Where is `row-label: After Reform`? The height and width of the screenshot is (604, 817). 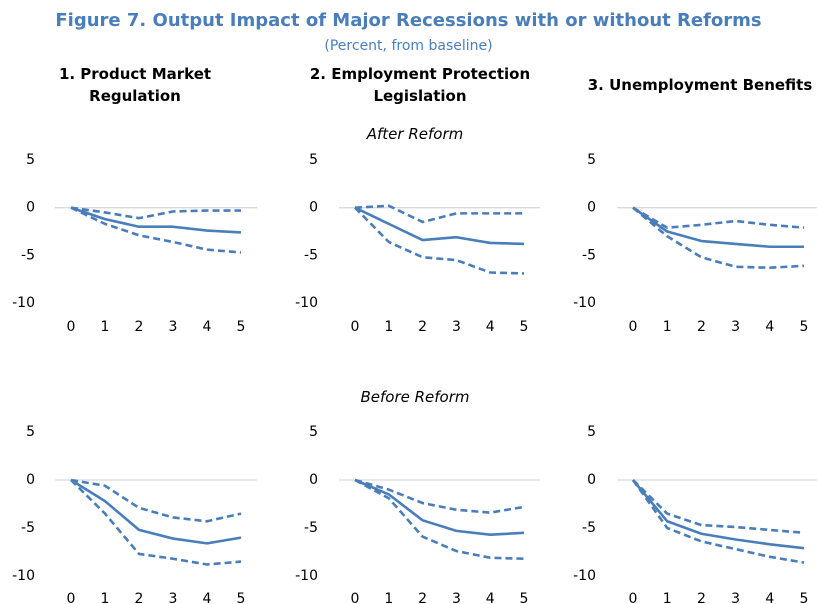
row-label: After Reform is located at coordinates (415, 134).